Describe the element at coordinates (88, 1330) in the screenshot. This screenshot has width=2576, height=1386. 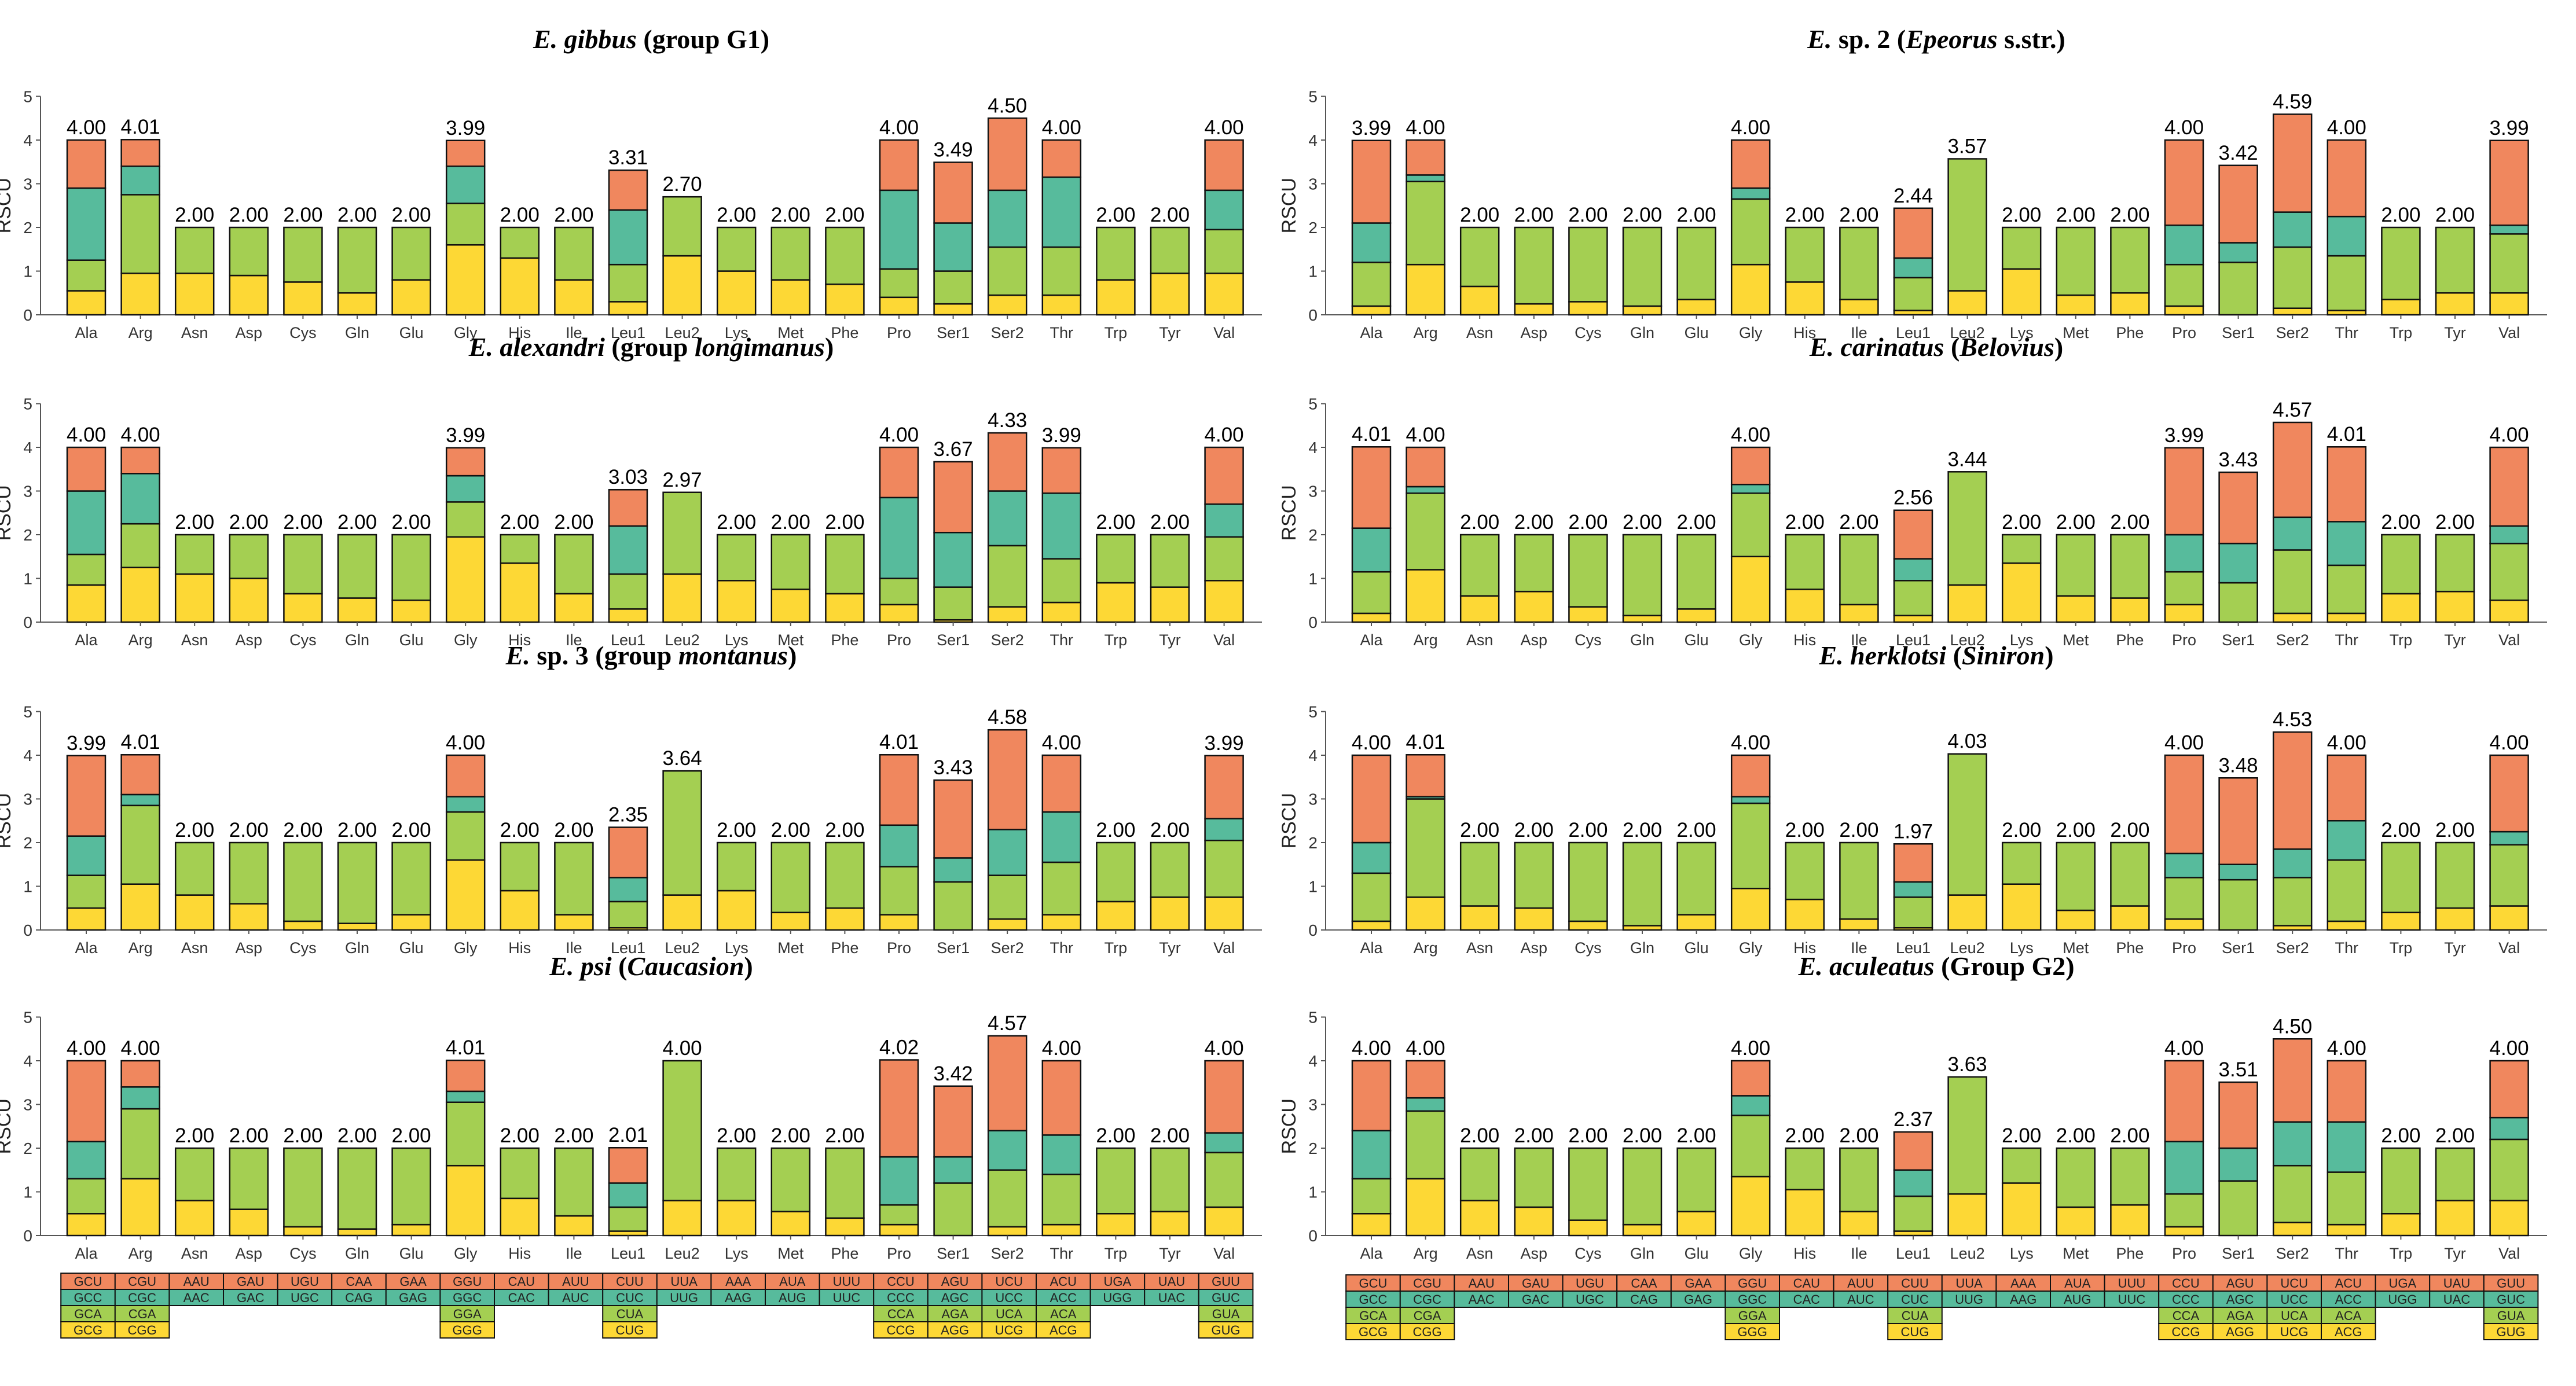
I see `codon-label-gcg: GCG` at that location.